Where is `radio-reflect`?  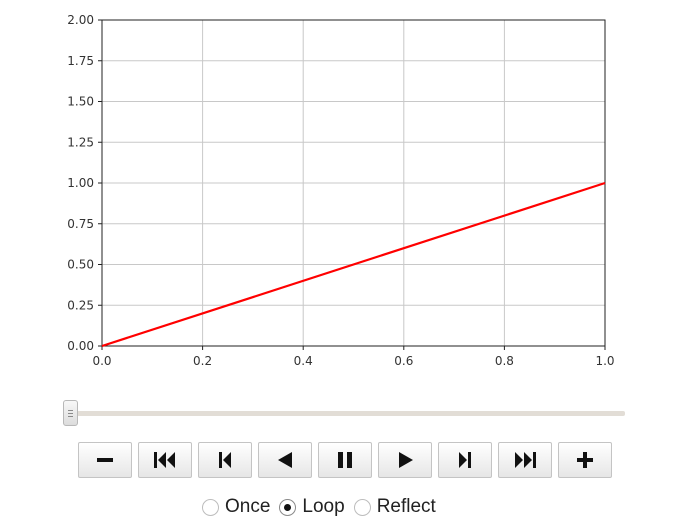 radio-reflect is located at coordinates (362, 507).